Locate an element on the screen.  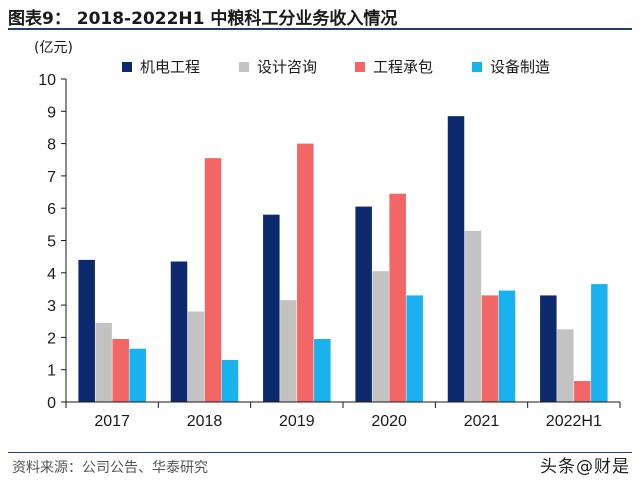
bar-设计咨询-2022H1 is located at coordinates (565, 365).